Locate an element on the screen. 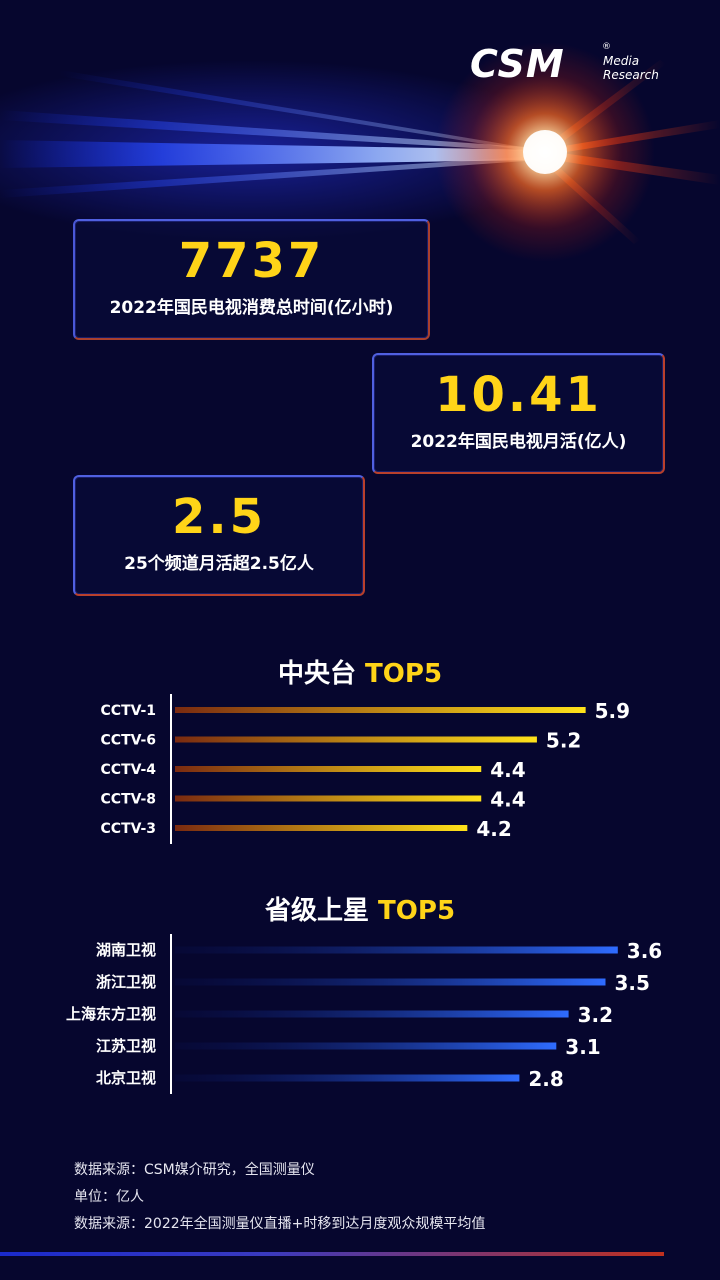  stat-value: 10.41 is located at coordinates (518, 395).